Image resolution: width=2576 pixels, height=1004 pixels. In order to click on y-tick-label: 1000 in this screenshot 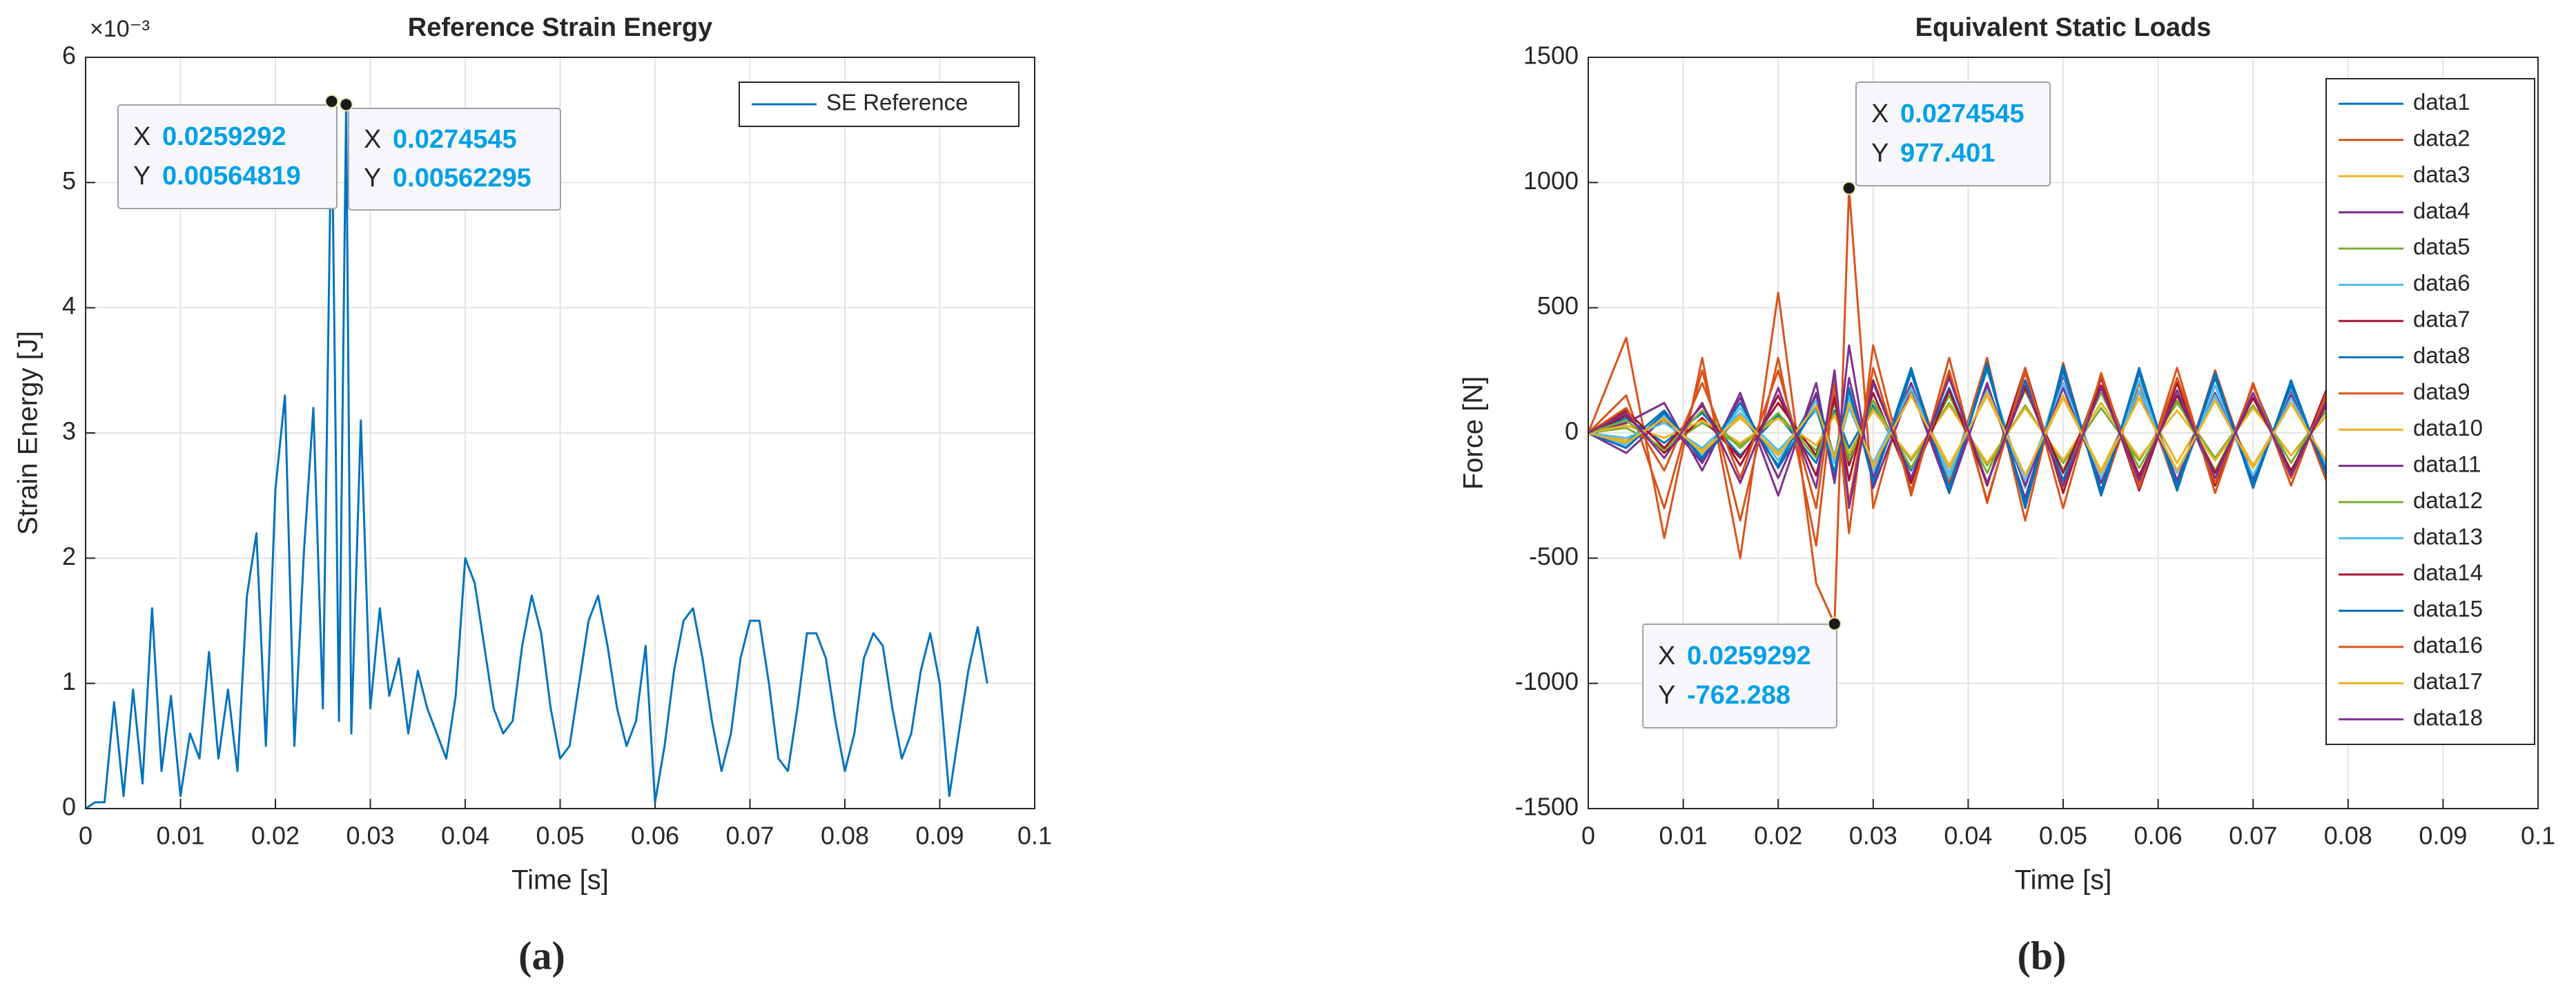, I will do `click(1551, 180)`.